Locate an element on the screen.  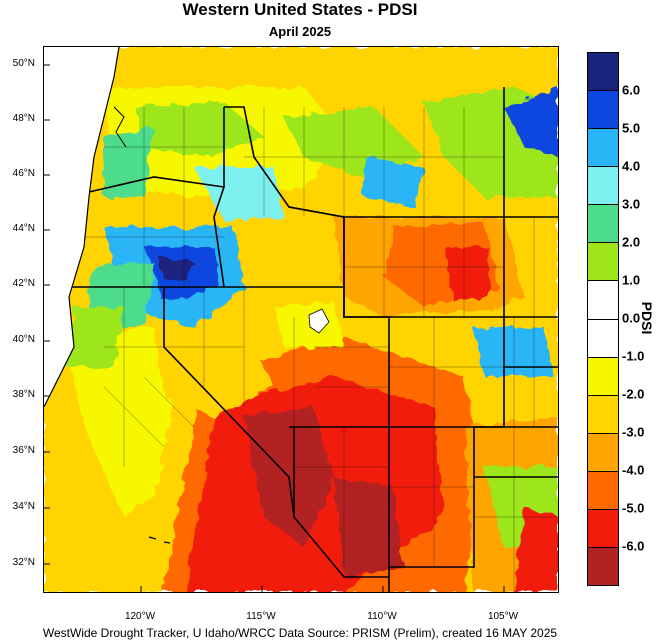
lat-label-34: 34°N is located at coordinates (23, 506).